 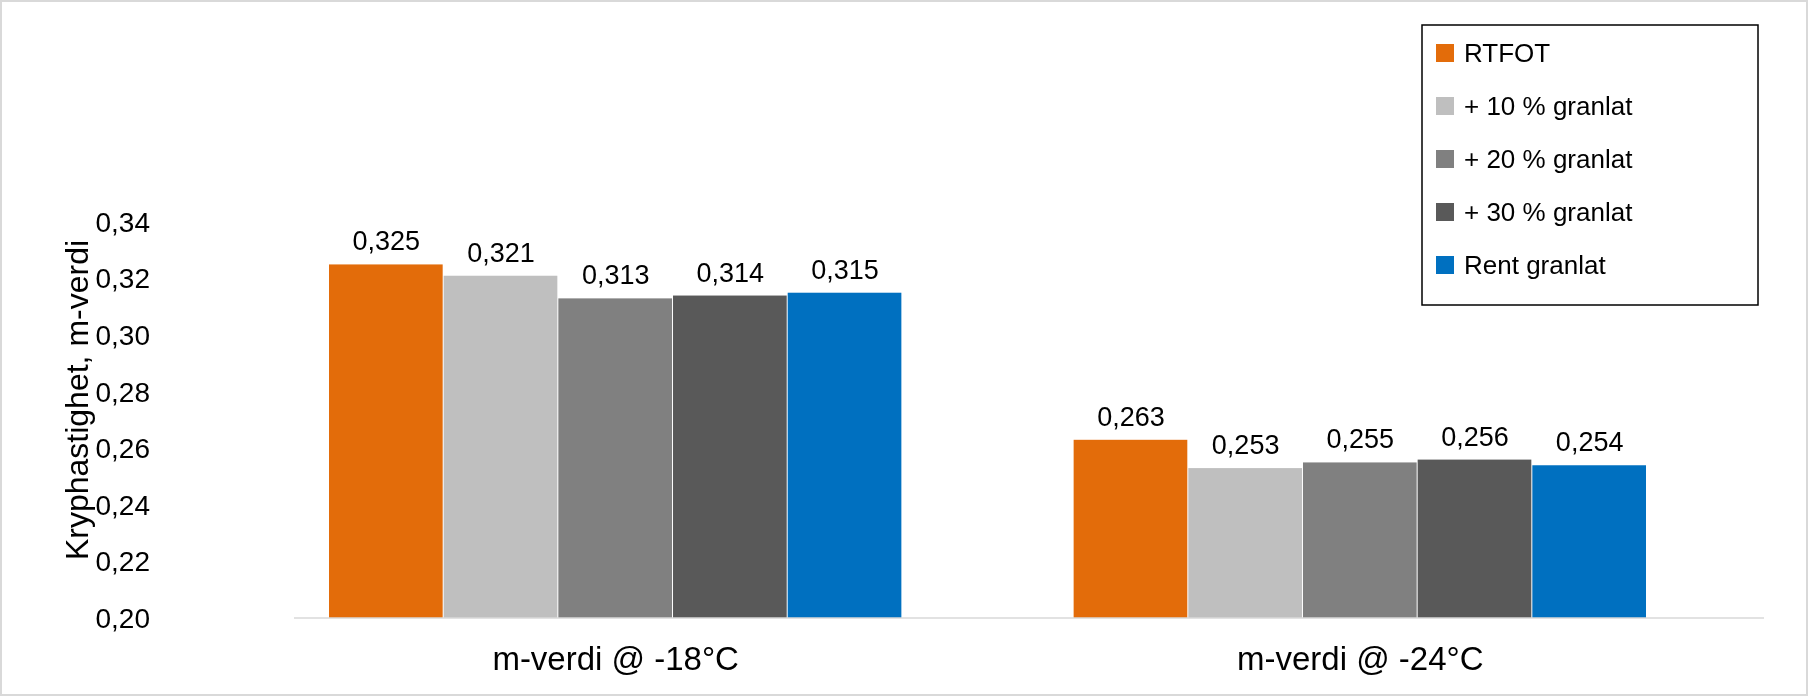 What do you see at coordinates (1245, 445) in the screenshot?
I see `data-label: 0,253` at bounding box center [1245, 445].